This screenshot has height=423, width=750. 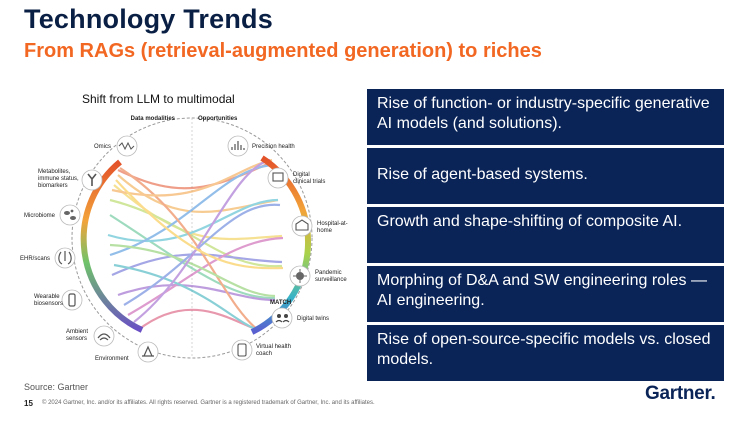 I want to click on clinical-trials-node, so click(x=278, y=178).